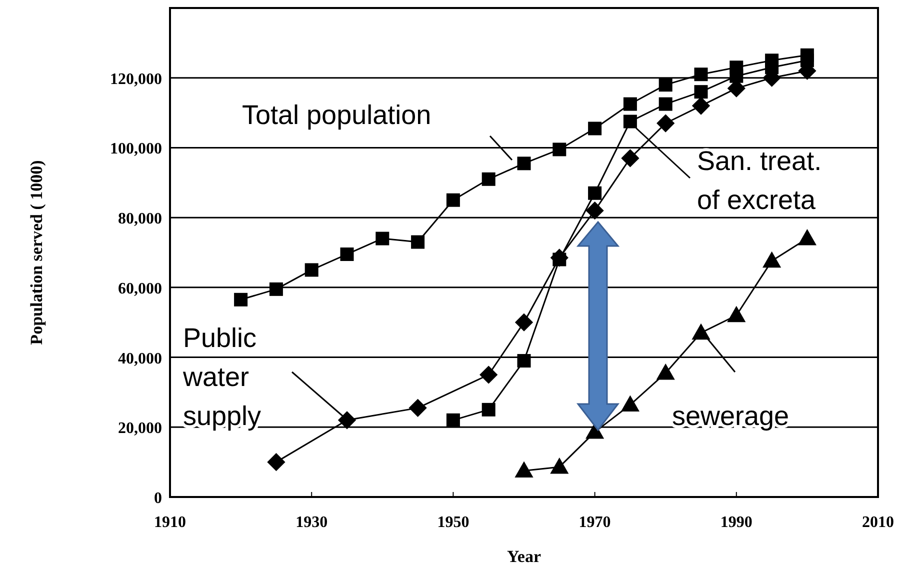 Image resolution: width=919 pixels, height=588 pixels. What do you see at coordinates (140, 289) in the screenshot?
I see `y-tick-label: 60,000` at bounding box center [140, 289].